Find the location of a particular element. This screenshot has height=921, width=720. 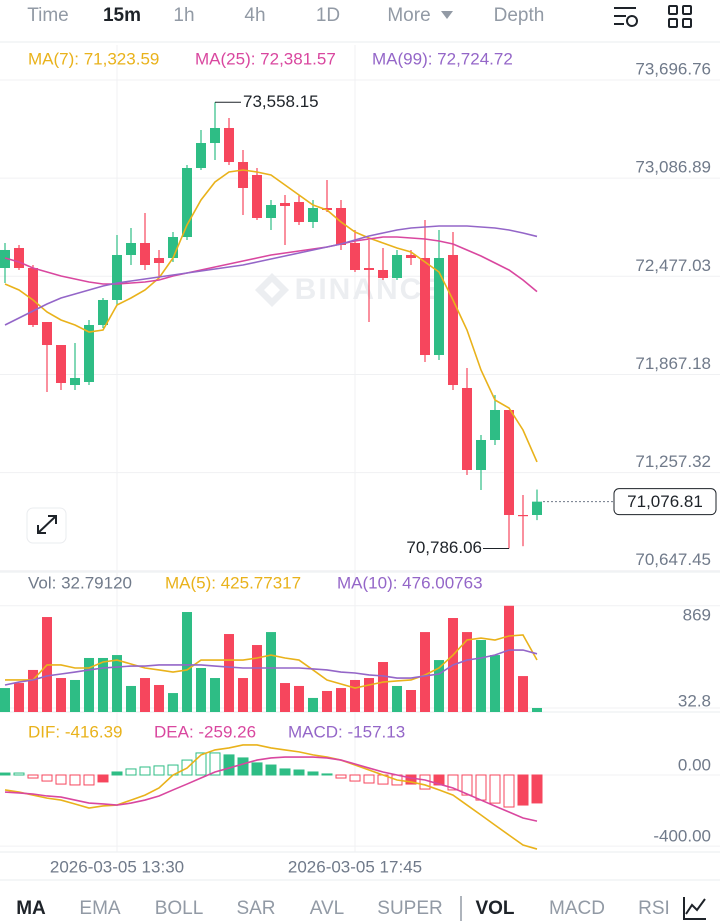

legend-entry: MA(5): 425.77317 is located at coordinates (233, 582).